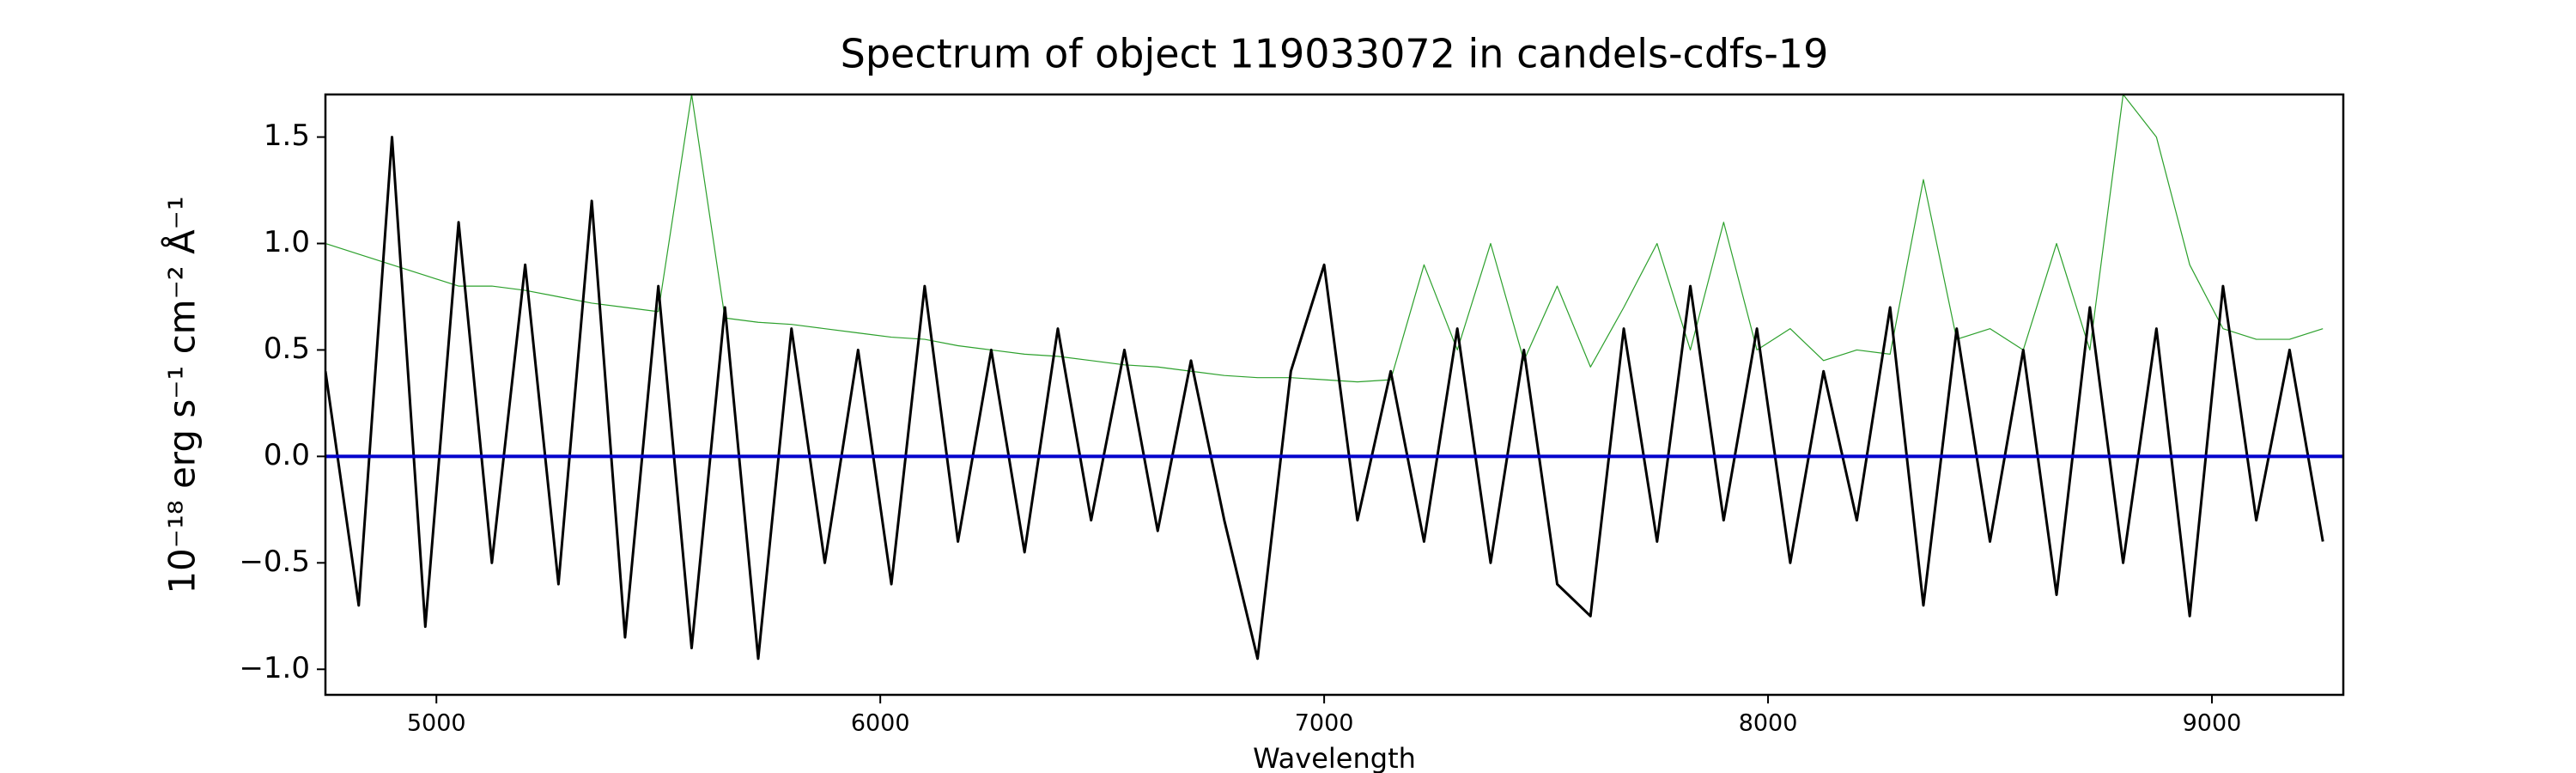 Image resolution: width=2576 pixels, height=773 pixels. Describe the element at coordinates (287, 136) in the screenshot. I see `y-tick-label: 1.5` at that location.